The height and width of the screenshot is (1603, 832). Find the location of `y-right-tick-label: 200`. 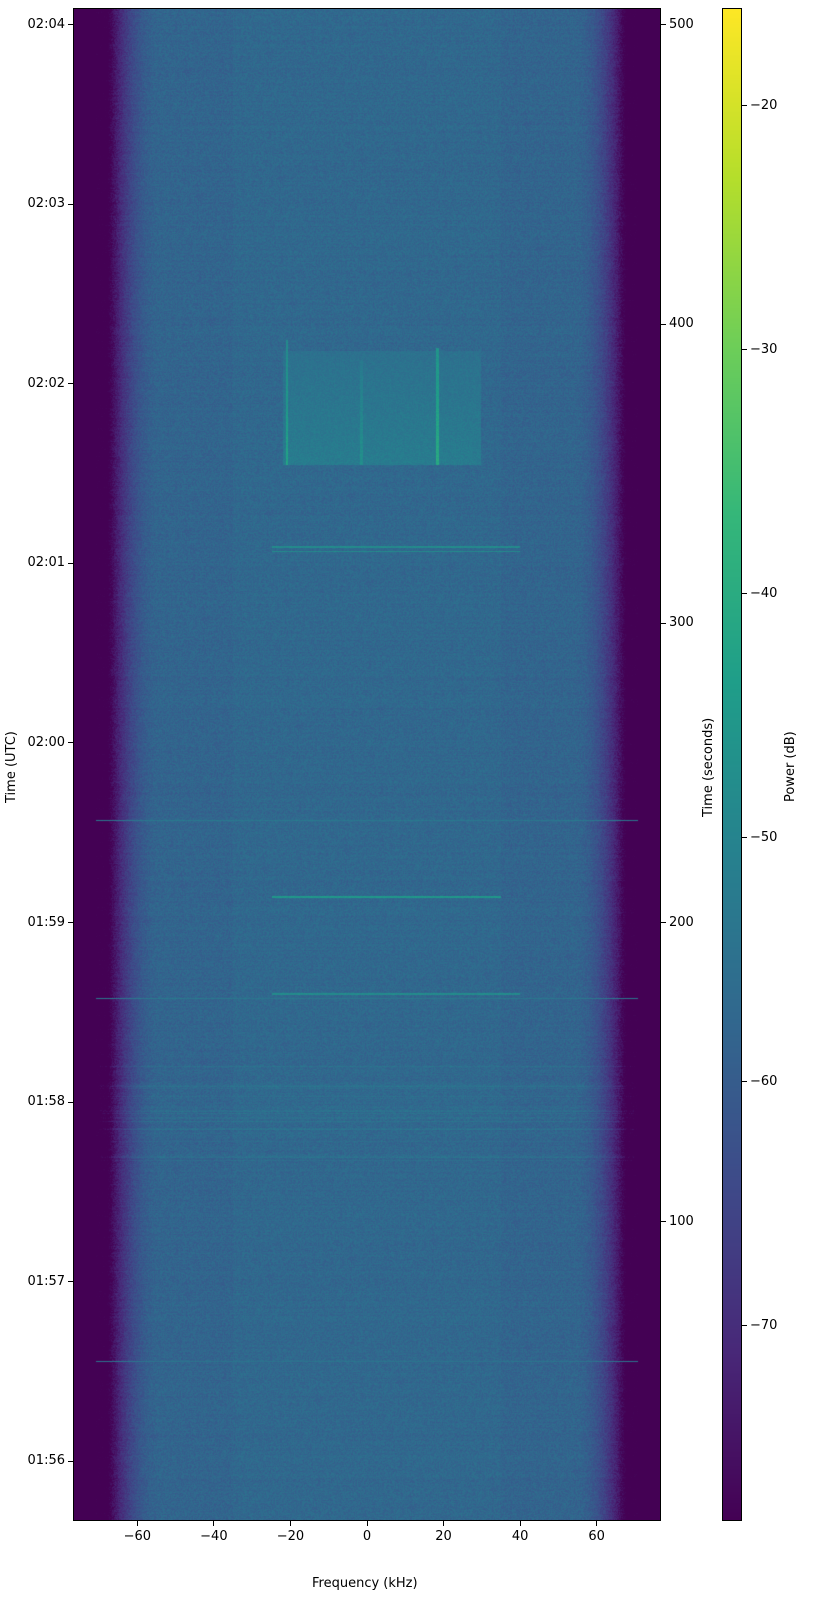

y-right-tick-label: 200 is located at coordinates (681, 922).